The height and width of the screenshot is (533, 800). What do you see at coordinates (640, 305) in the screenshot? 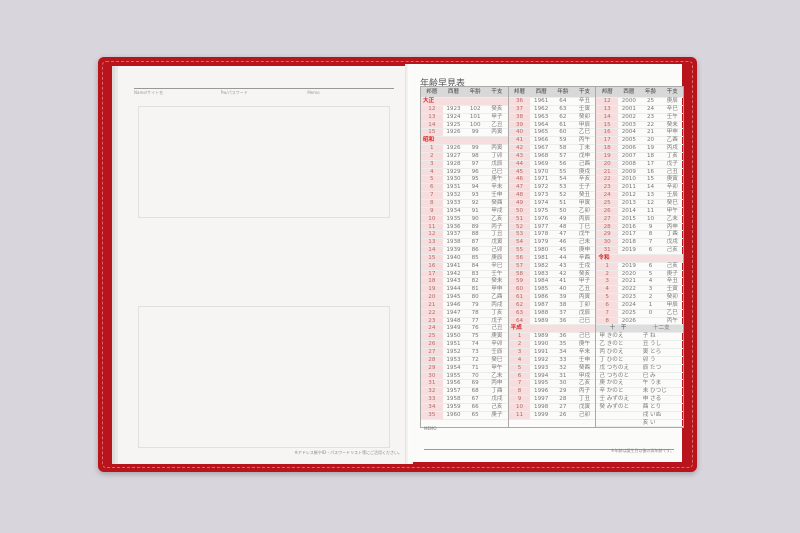
I see `table-row: 6 2024 1 甲辰` at bounding box center [640, 305].